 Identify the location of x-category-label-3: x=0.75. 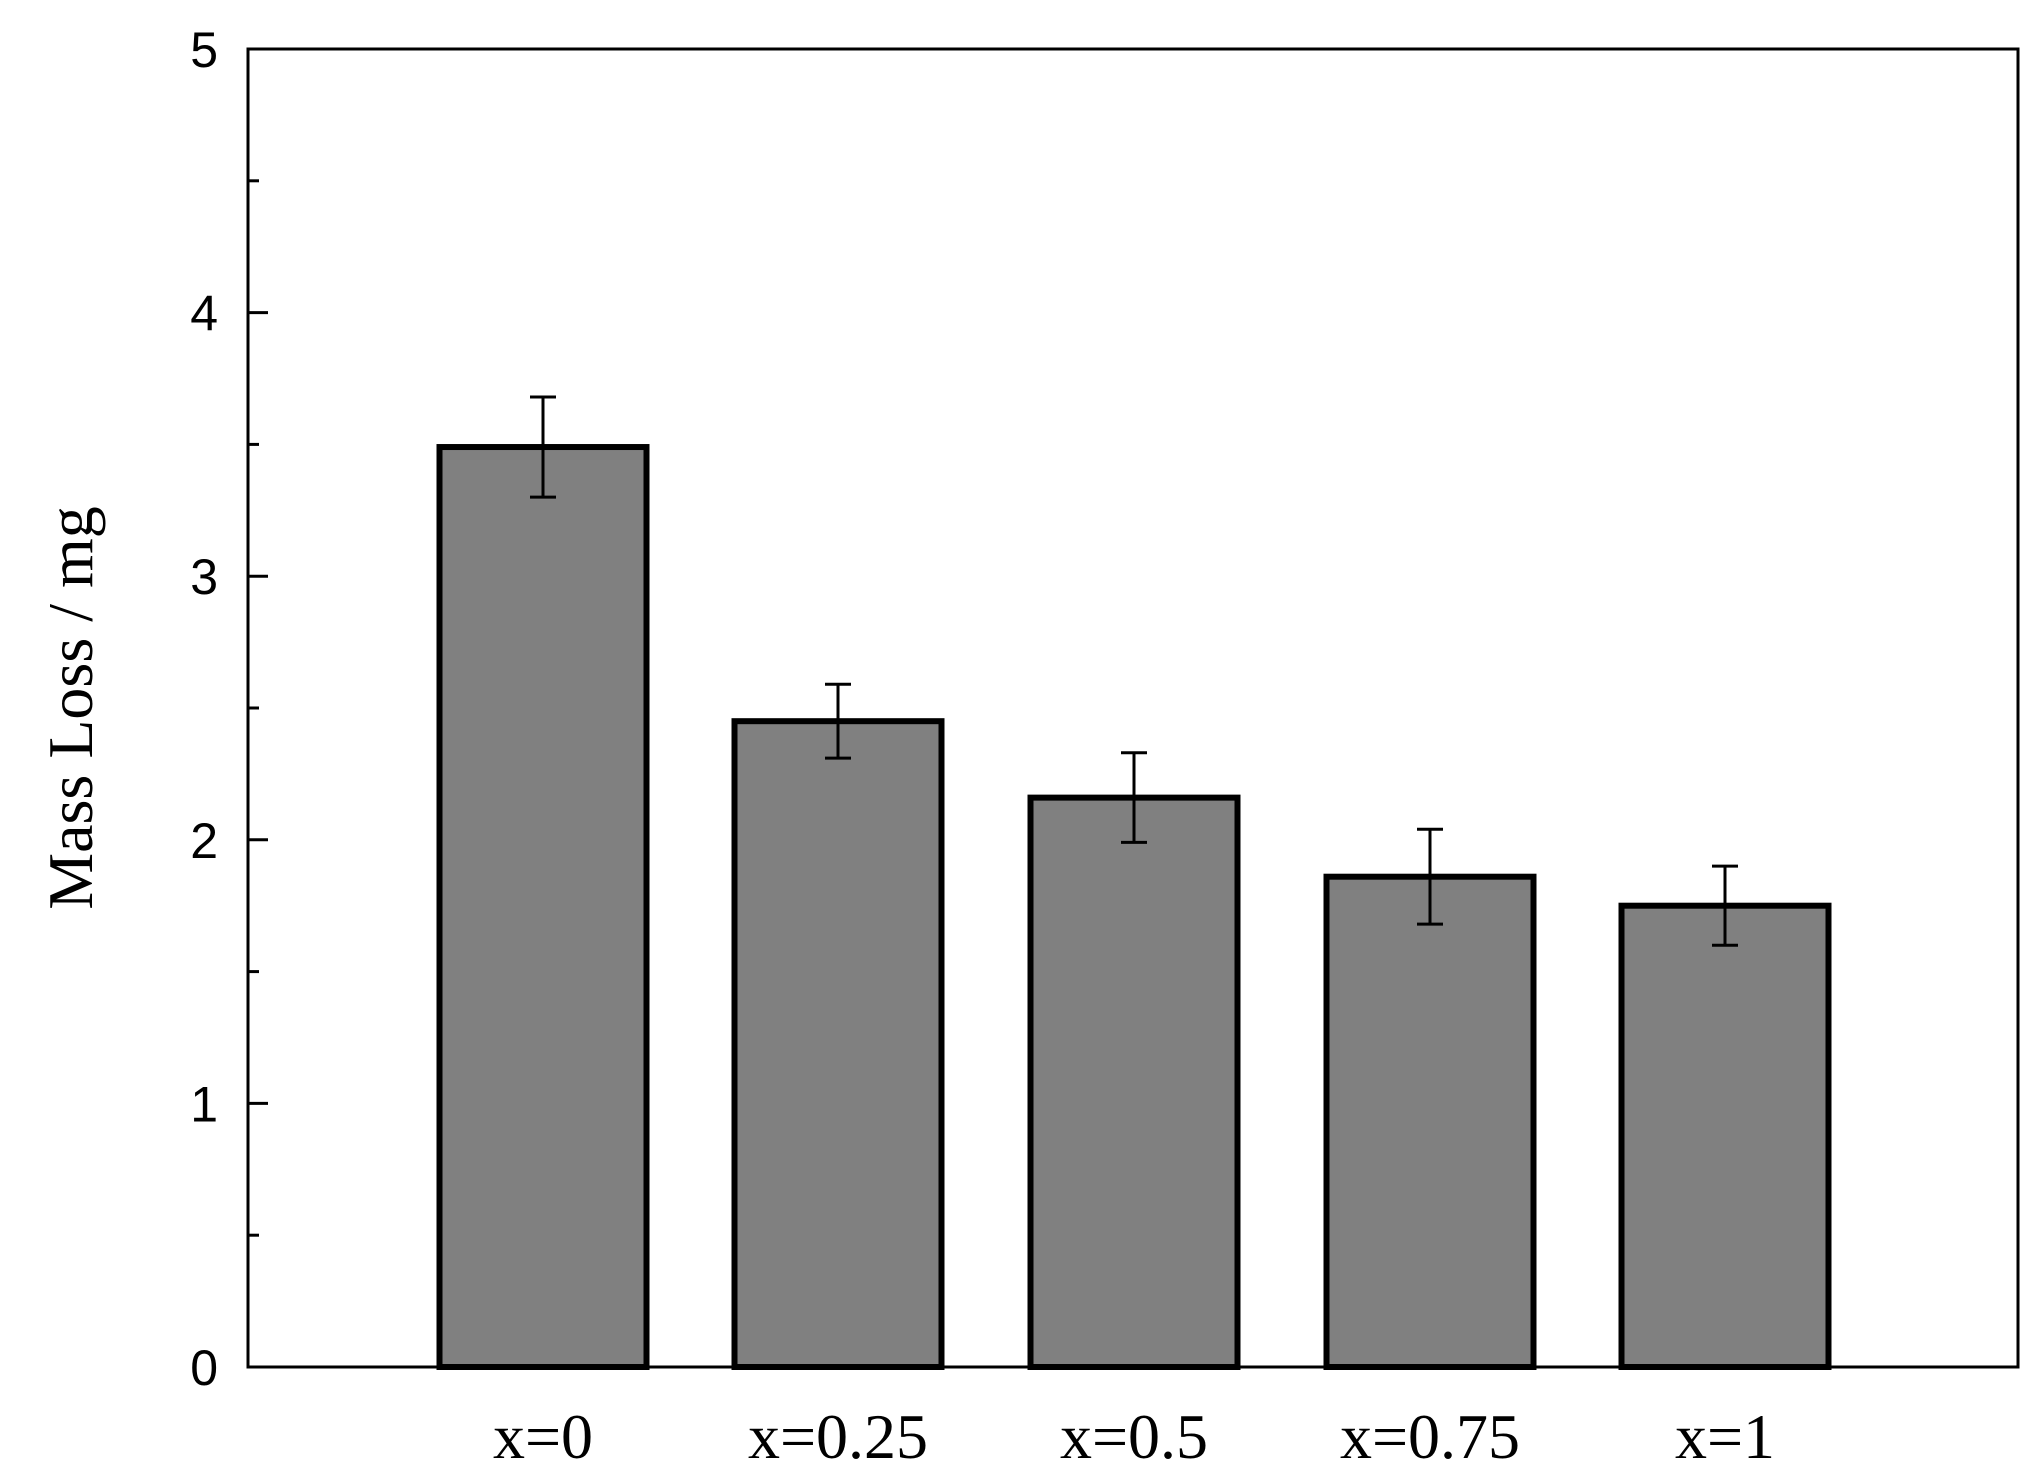
(1430, 1436).